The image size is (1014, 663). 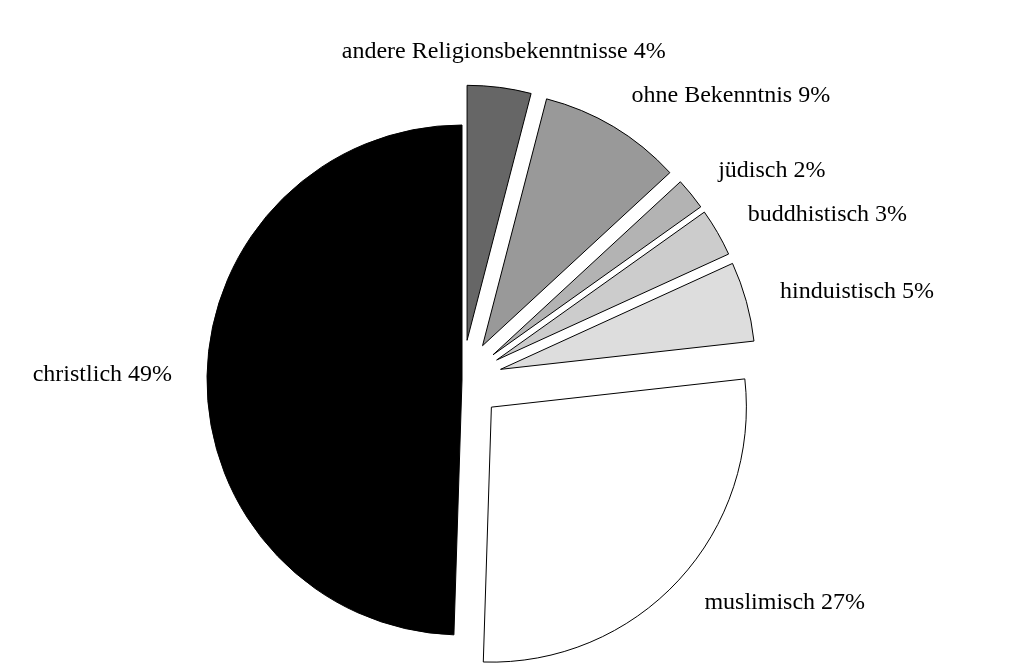 What do you see at coordinates (102, 372) in the screenshot?
I see `slice-label: christlich 49%` at bounding box center [102, 372].